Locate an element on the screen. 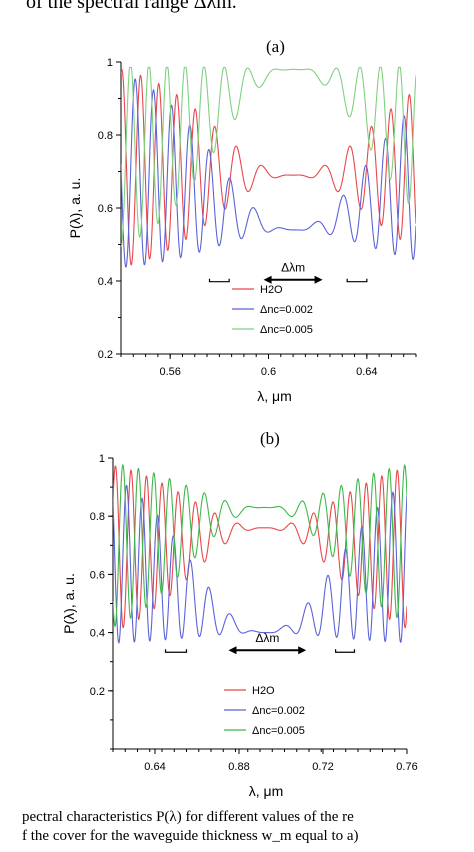 The width and height of the screenshot is (474, 852). x-tick-label: 0.6 is located at coordinates (268, 372).